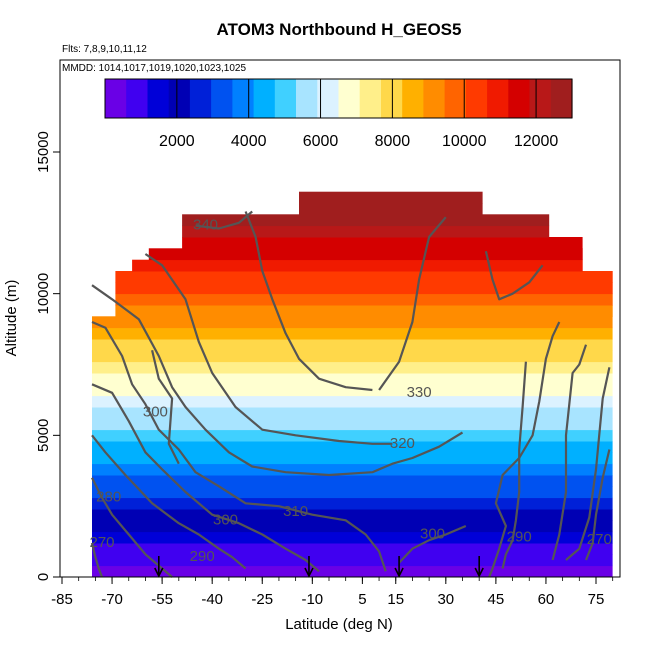 Image resolution: width=650 pixels, height=650 pixels. What do you see at coordinates (205, 225) in the screenshot?
I see `contour-label: 340` at bounding box center [205, 225].